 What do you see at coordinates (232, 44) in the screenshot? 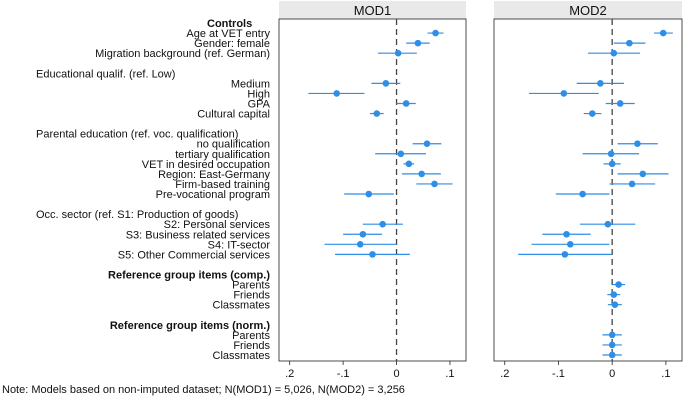
I see `row-label: Gender: female` at bounding box center [232, 44].